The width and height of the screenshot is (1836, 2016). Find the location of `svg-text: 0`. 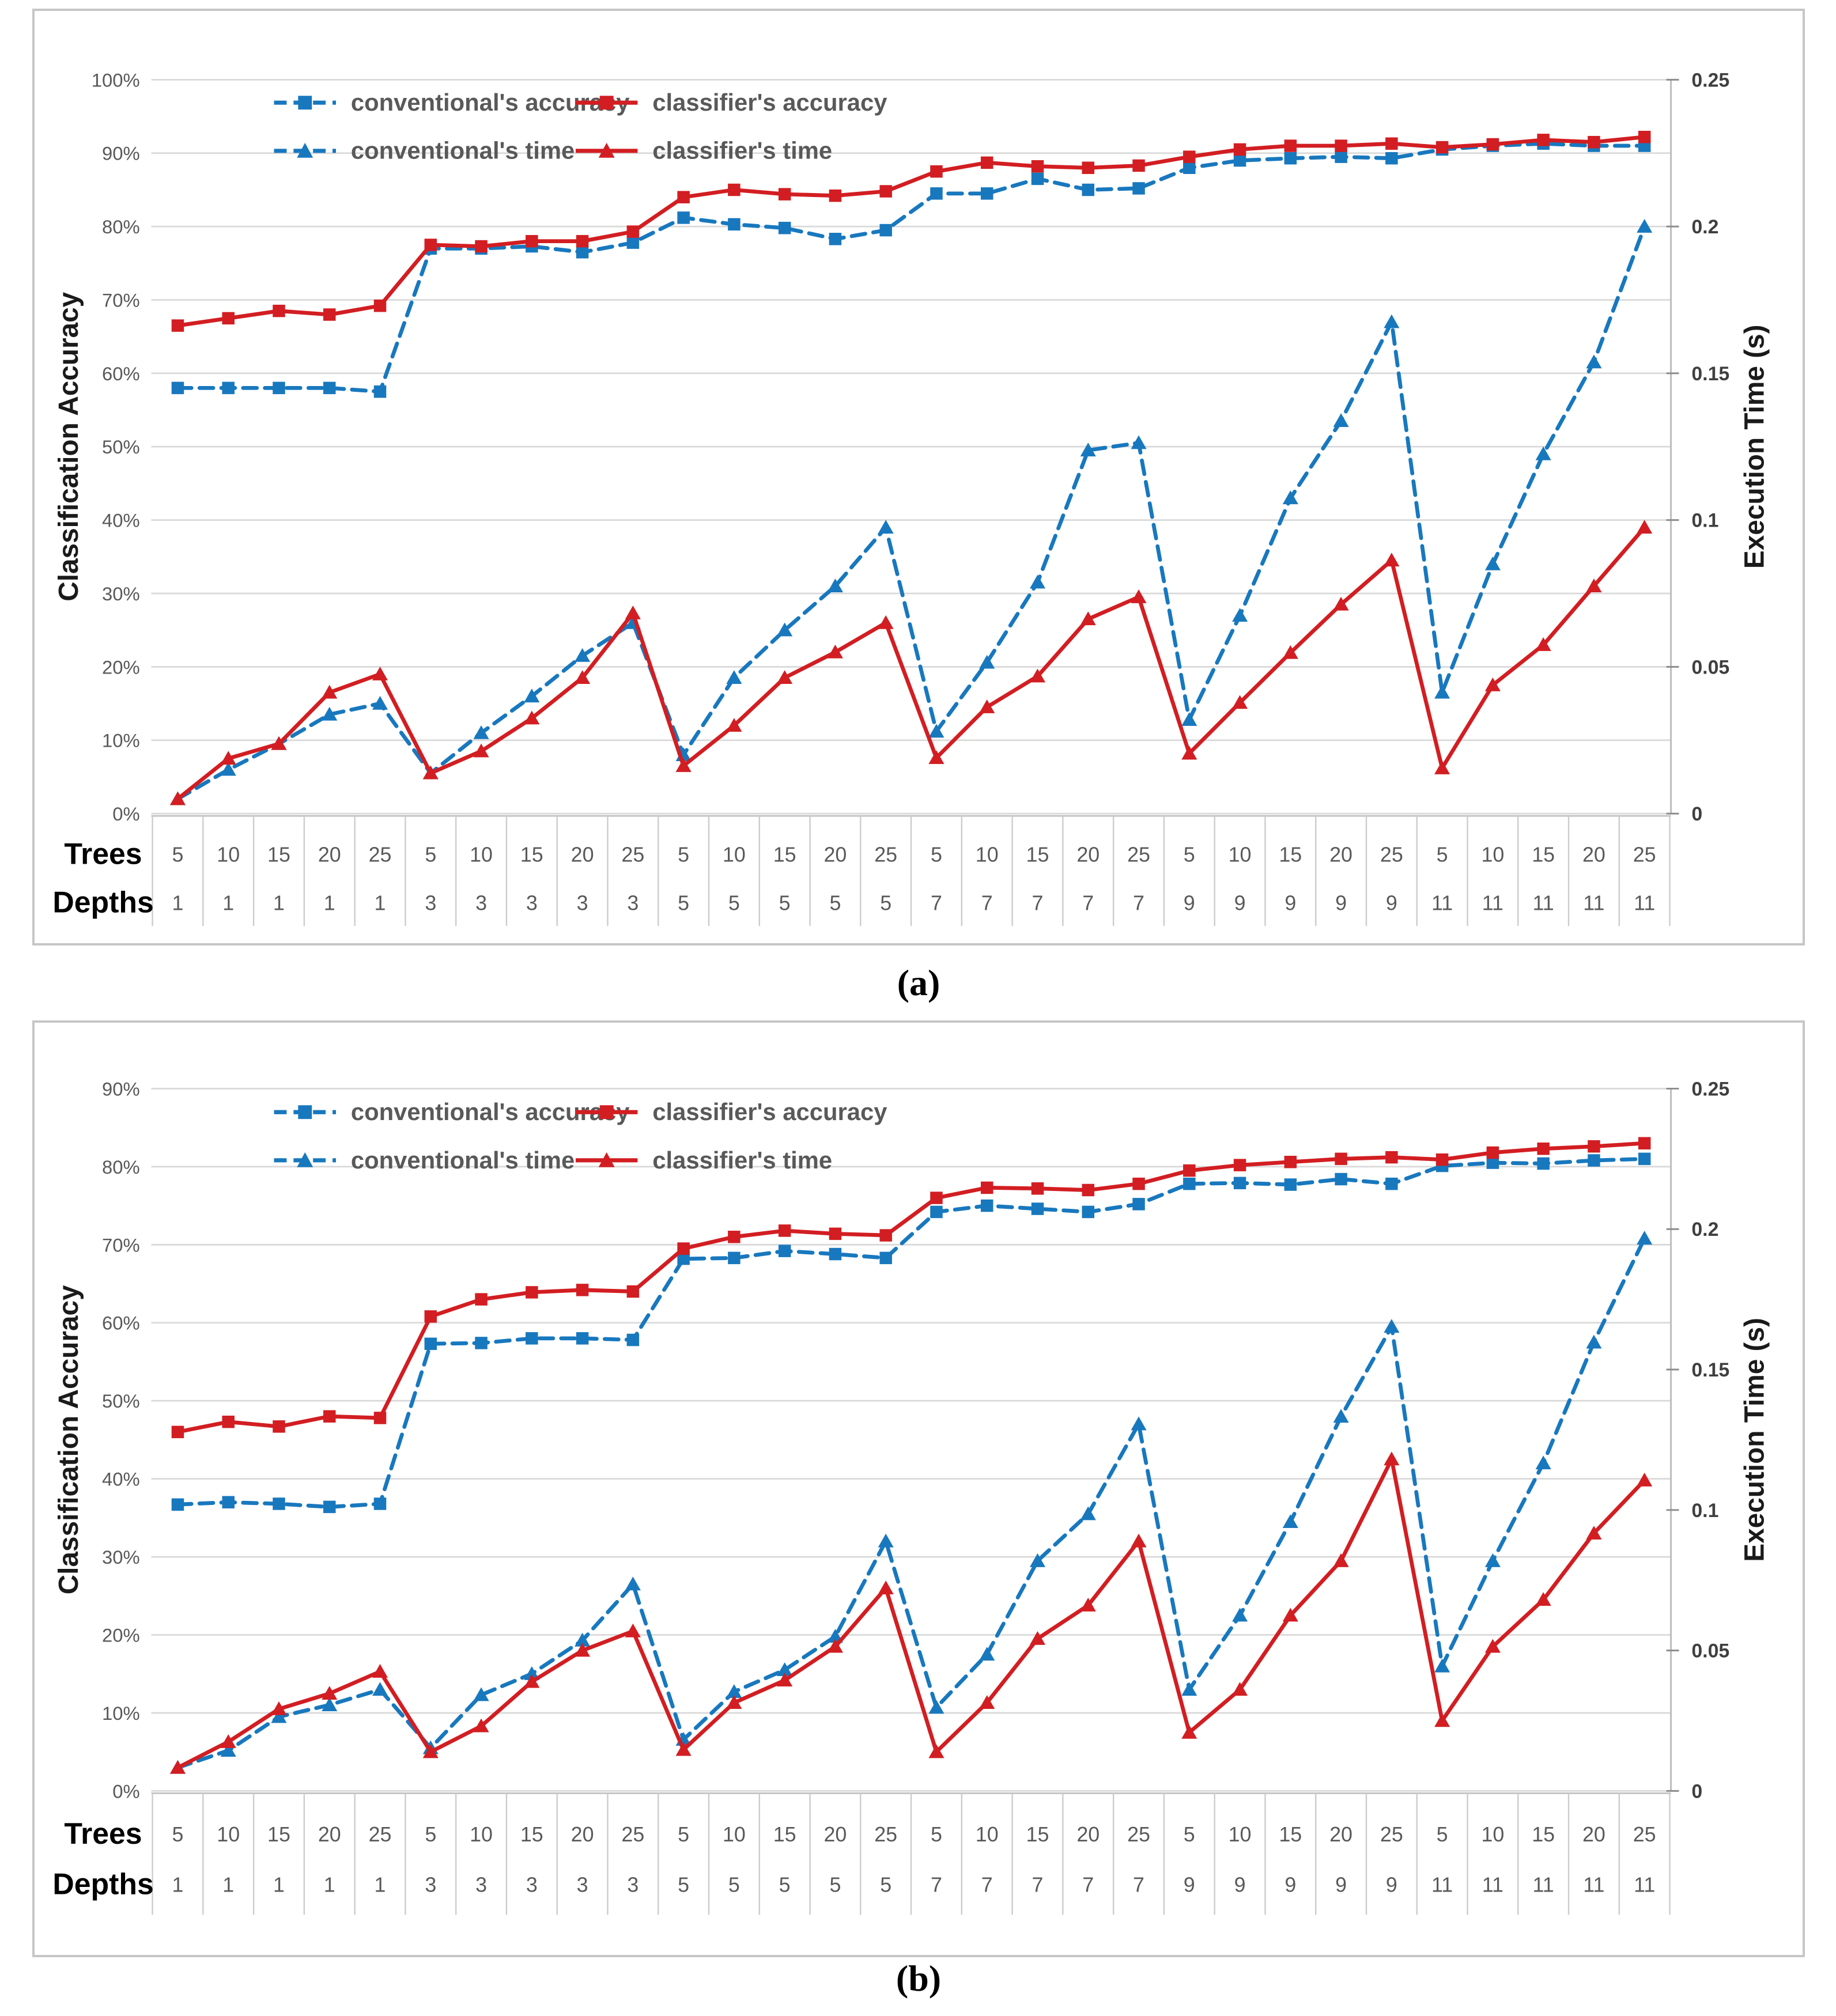

svg-text: 0 is located at coordinates (1697, 1791).